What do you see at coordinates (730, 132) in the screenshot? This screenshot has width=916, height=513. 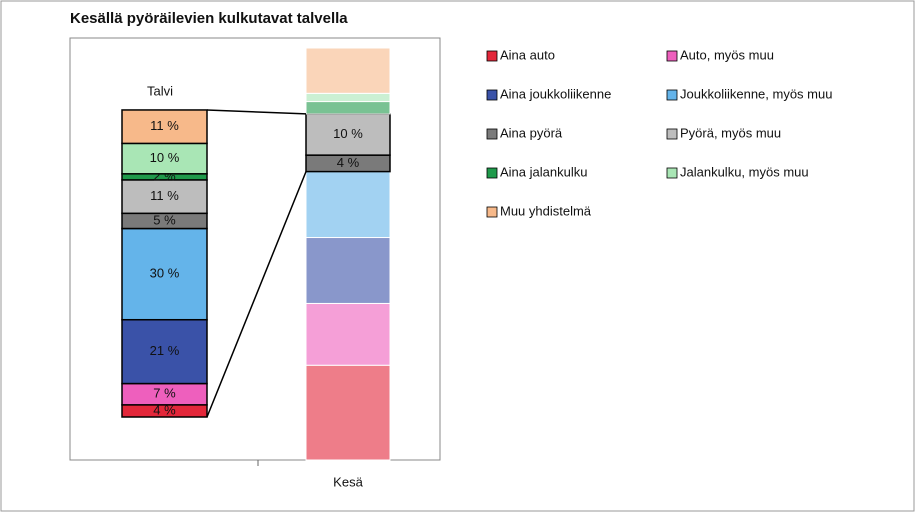 I see `legend-label: Pyörä, myös muu` at bounding box center [730, 132].